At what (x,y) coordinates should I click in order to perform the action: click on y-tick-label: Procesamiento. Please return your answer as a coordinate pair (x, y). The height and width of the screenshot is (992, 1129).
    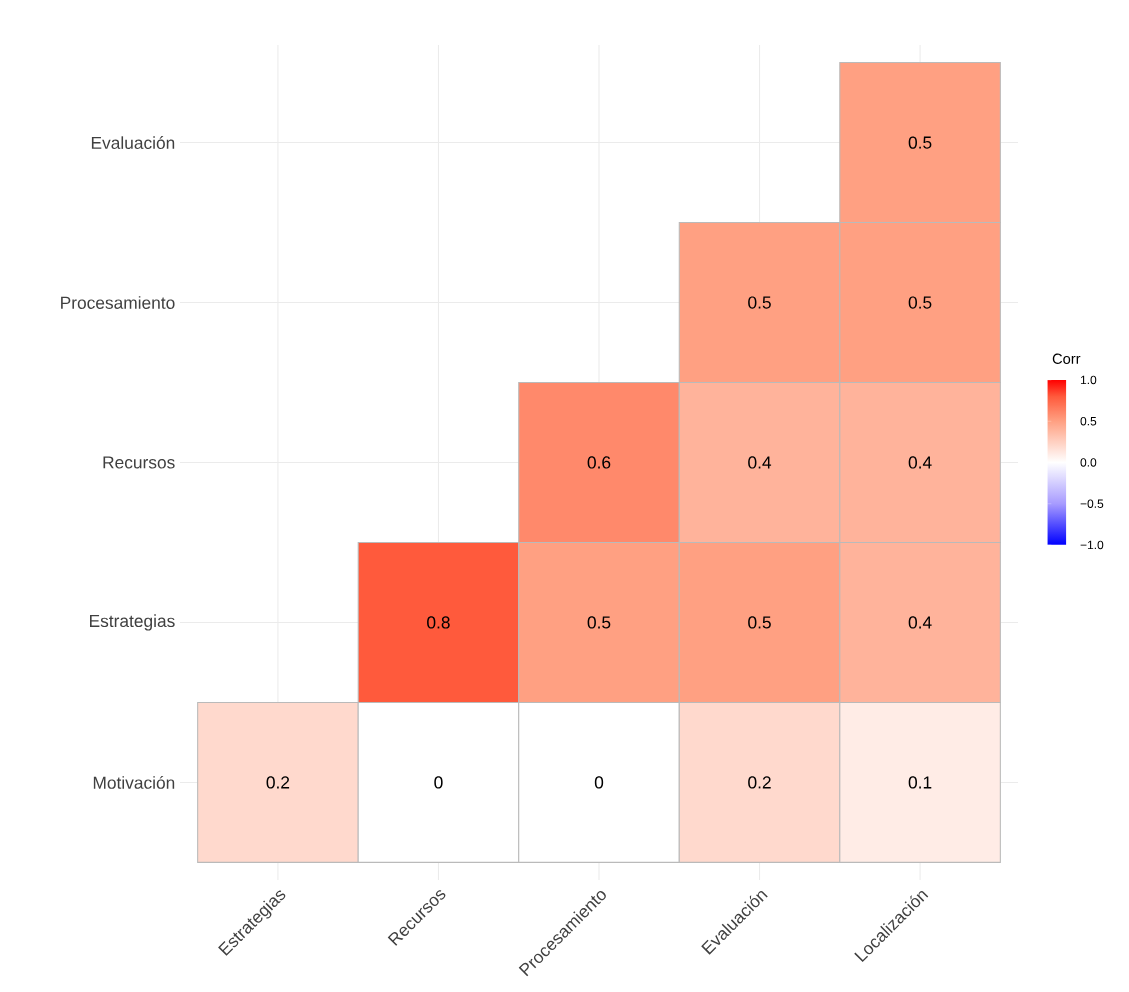
    Looking at the image, I should click on (118, 302).